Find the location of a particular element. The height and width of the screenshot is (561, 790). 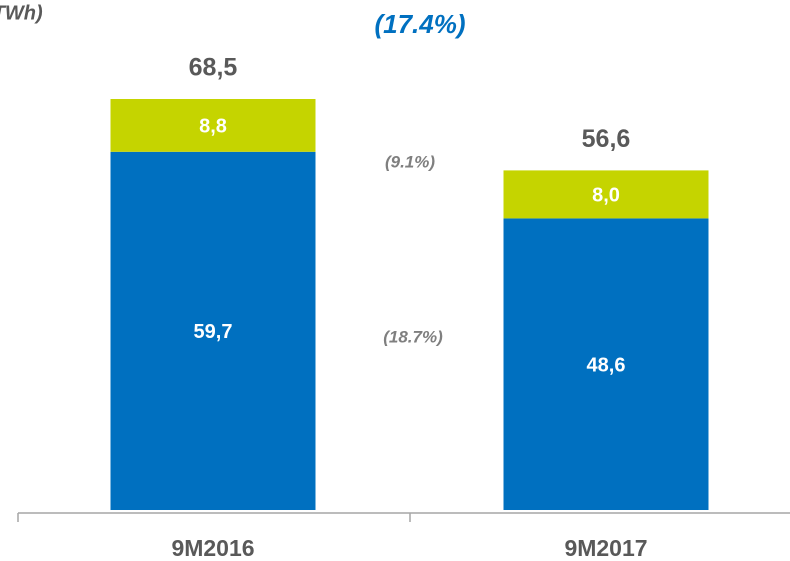

total-label: 56,6 is located at coordinates (606, 139).